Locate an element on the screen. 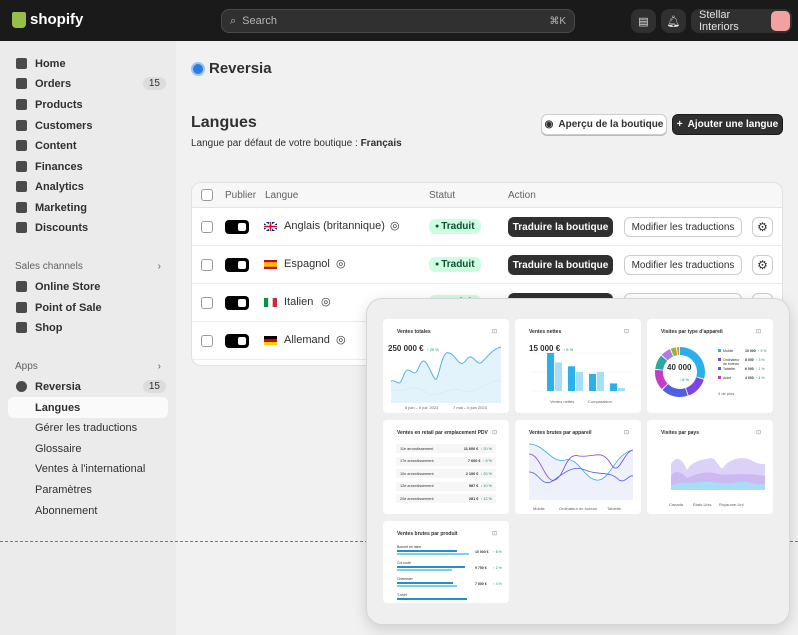 The height and width of the screenshot is (635, 798). search-input: ⌕ Search ⌘K is located at coordinates (398, 21).